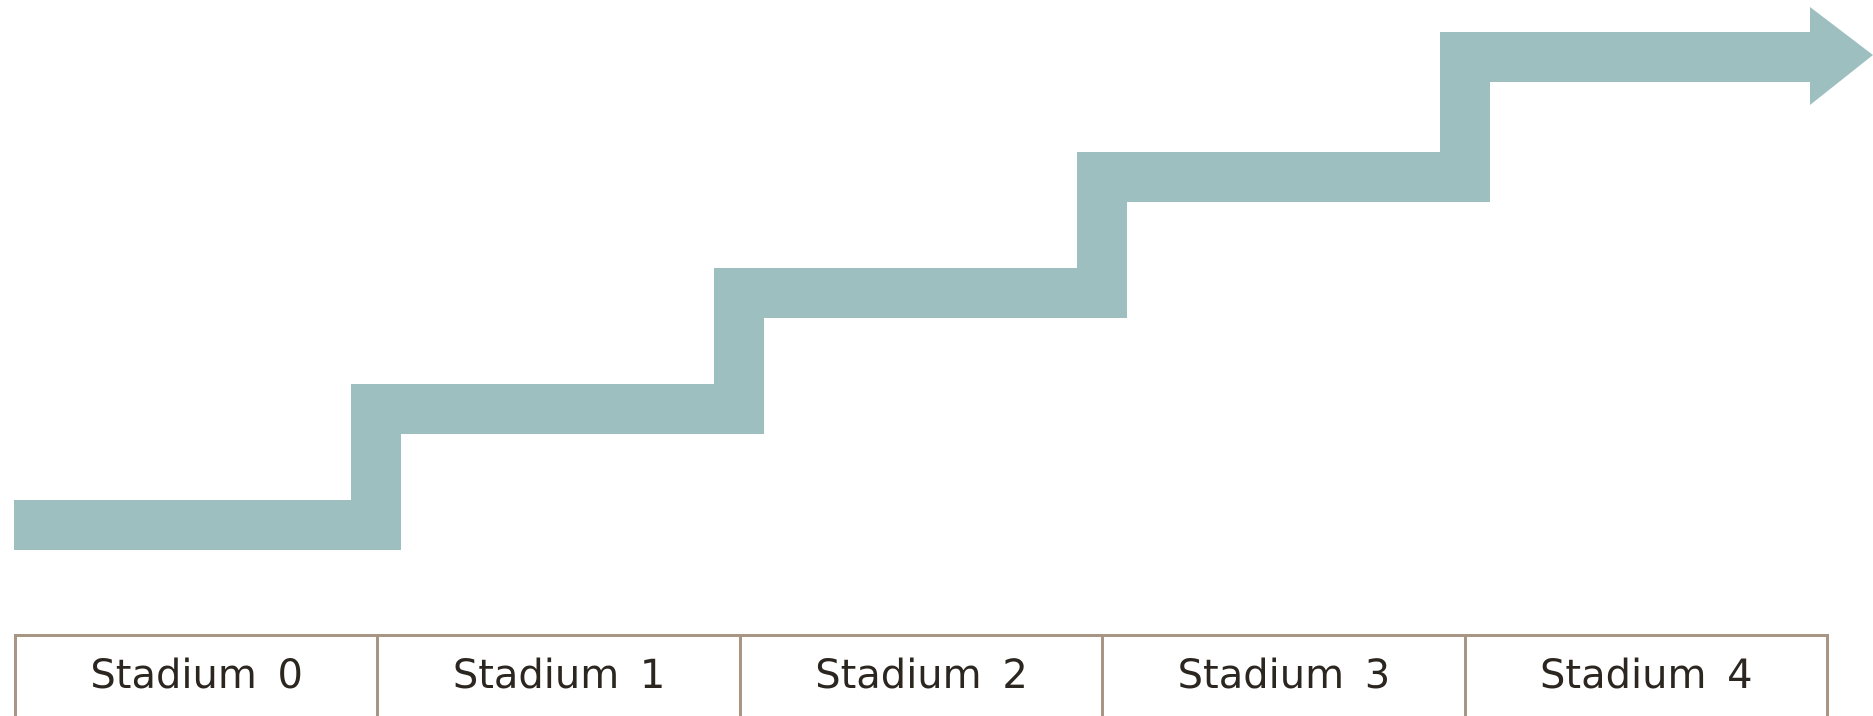  I want to click on arrow-head-icon, so click(1841, 56).